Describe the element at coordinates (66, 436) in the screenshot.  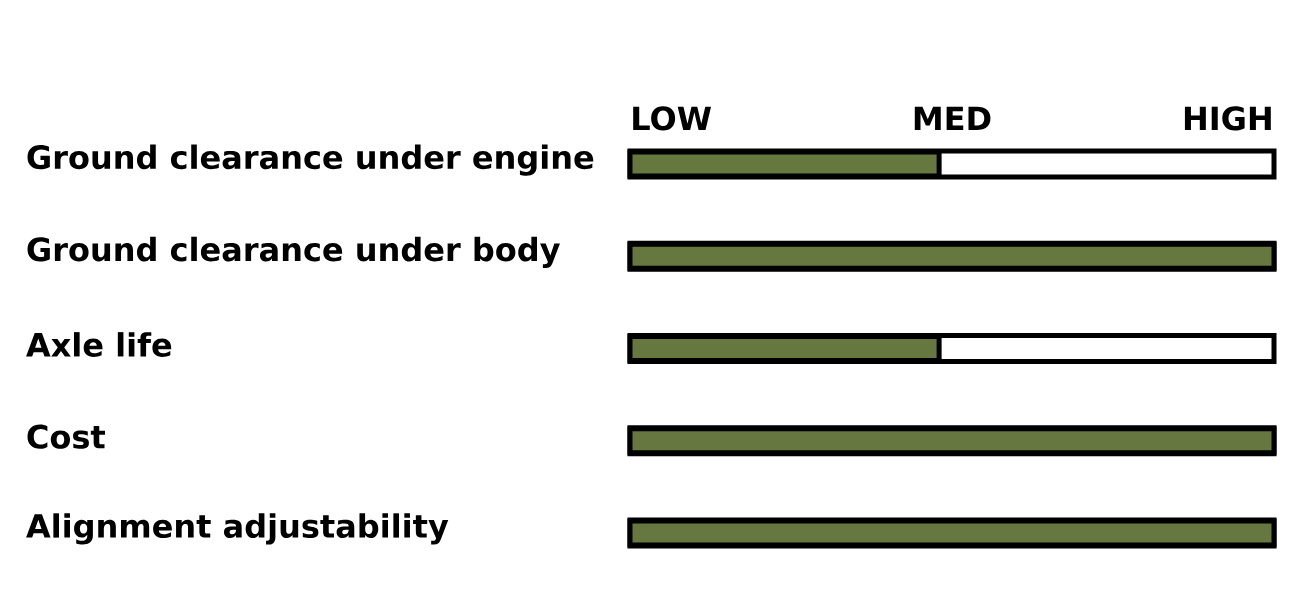
I see `y-tick-label: Cost` at that location.